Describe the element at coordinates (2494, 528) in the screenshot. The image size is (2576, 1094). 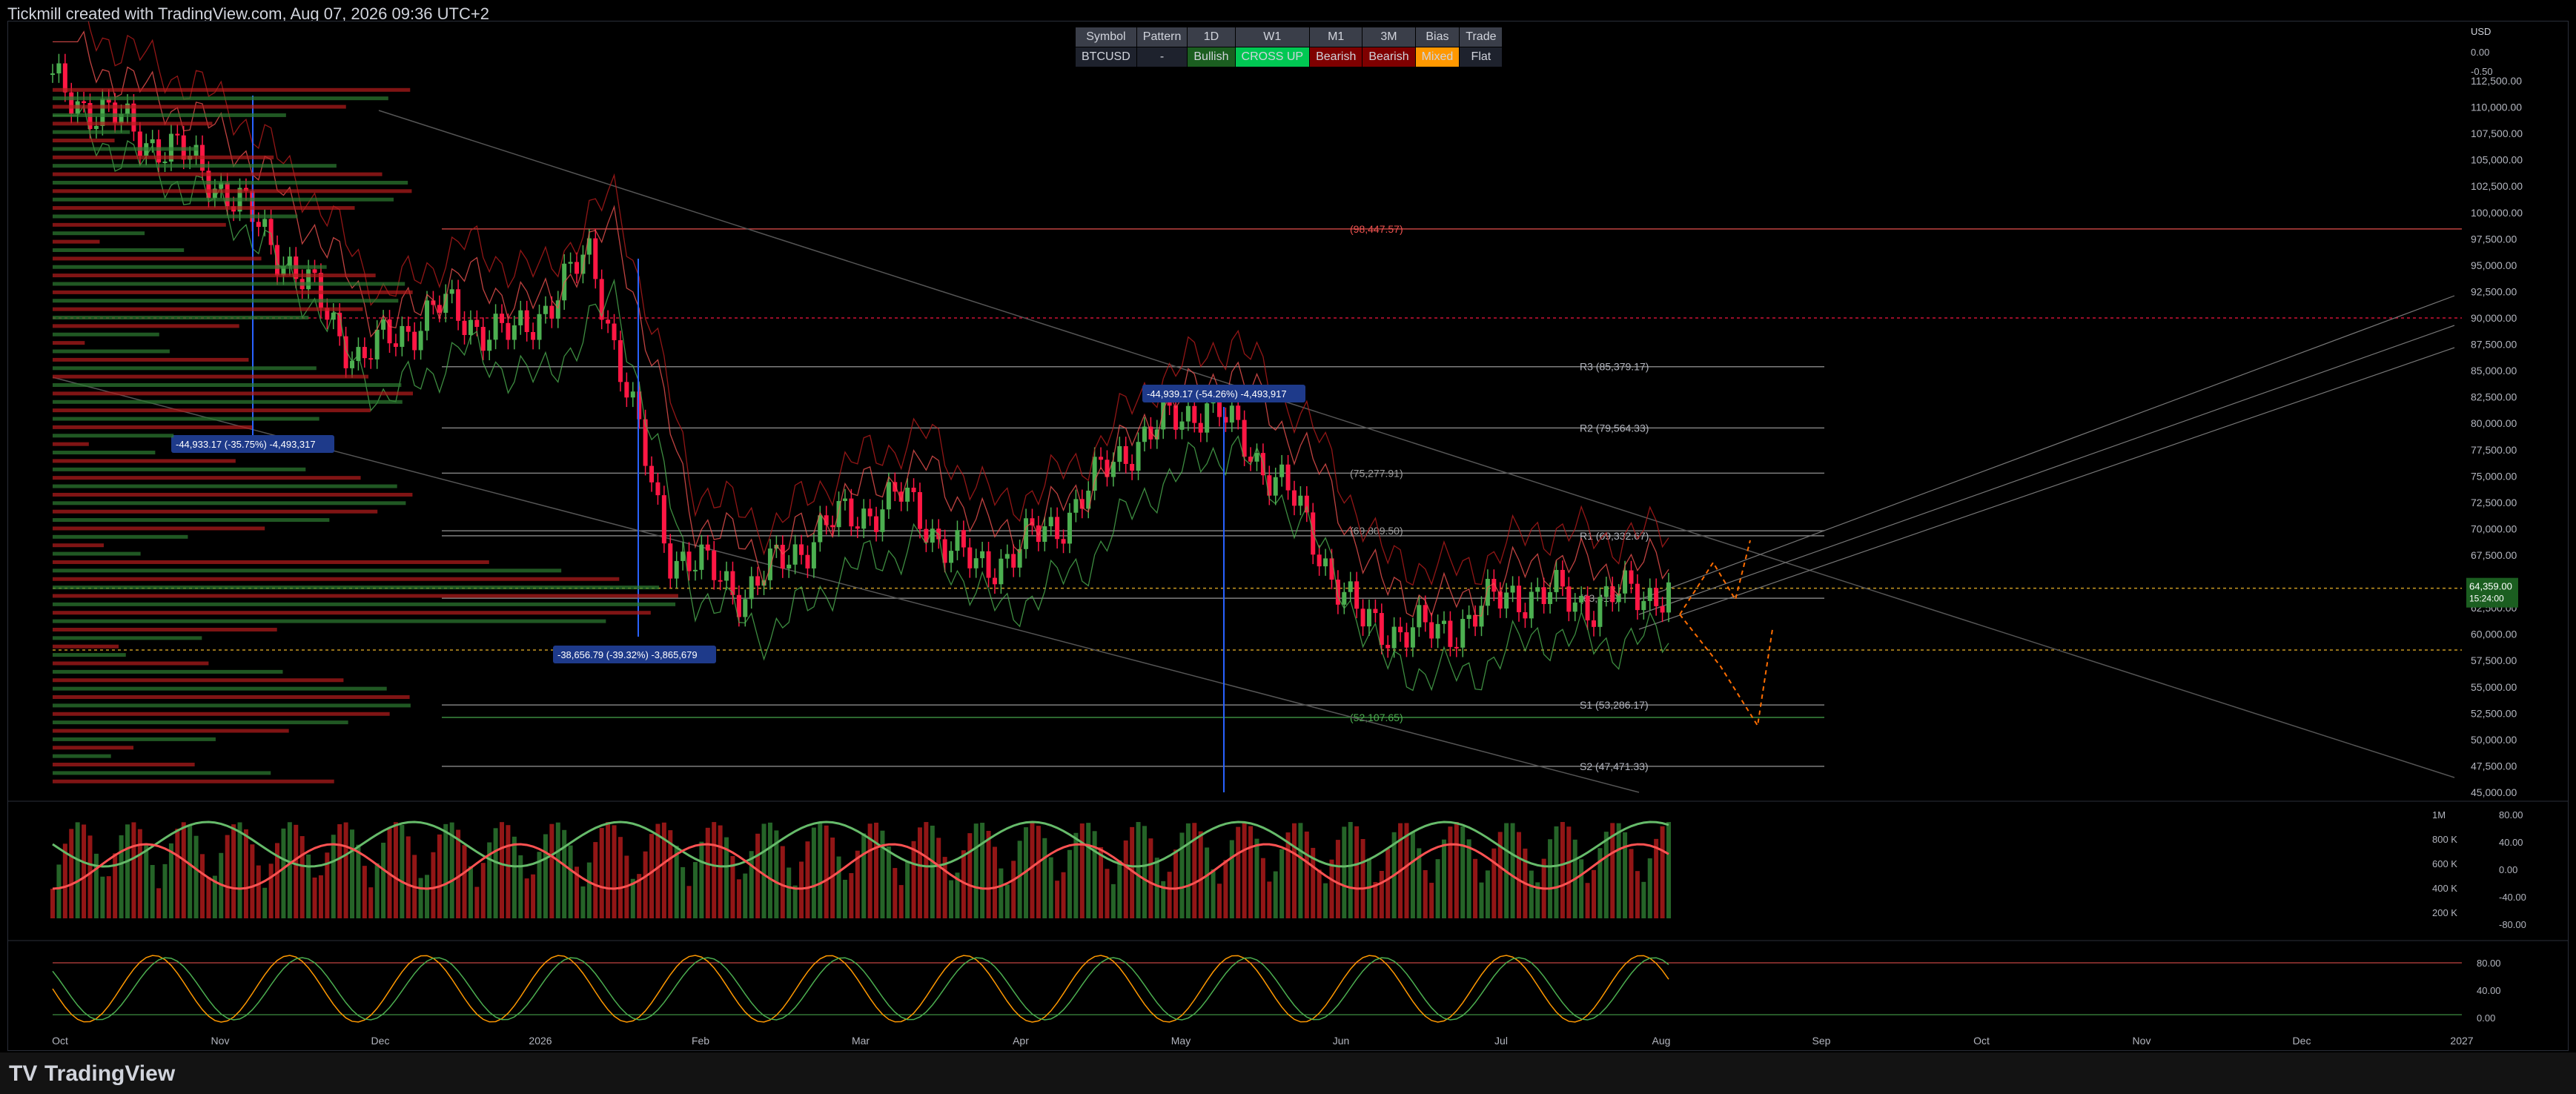
I see `price-tick-label: 70,000.00` at that location.